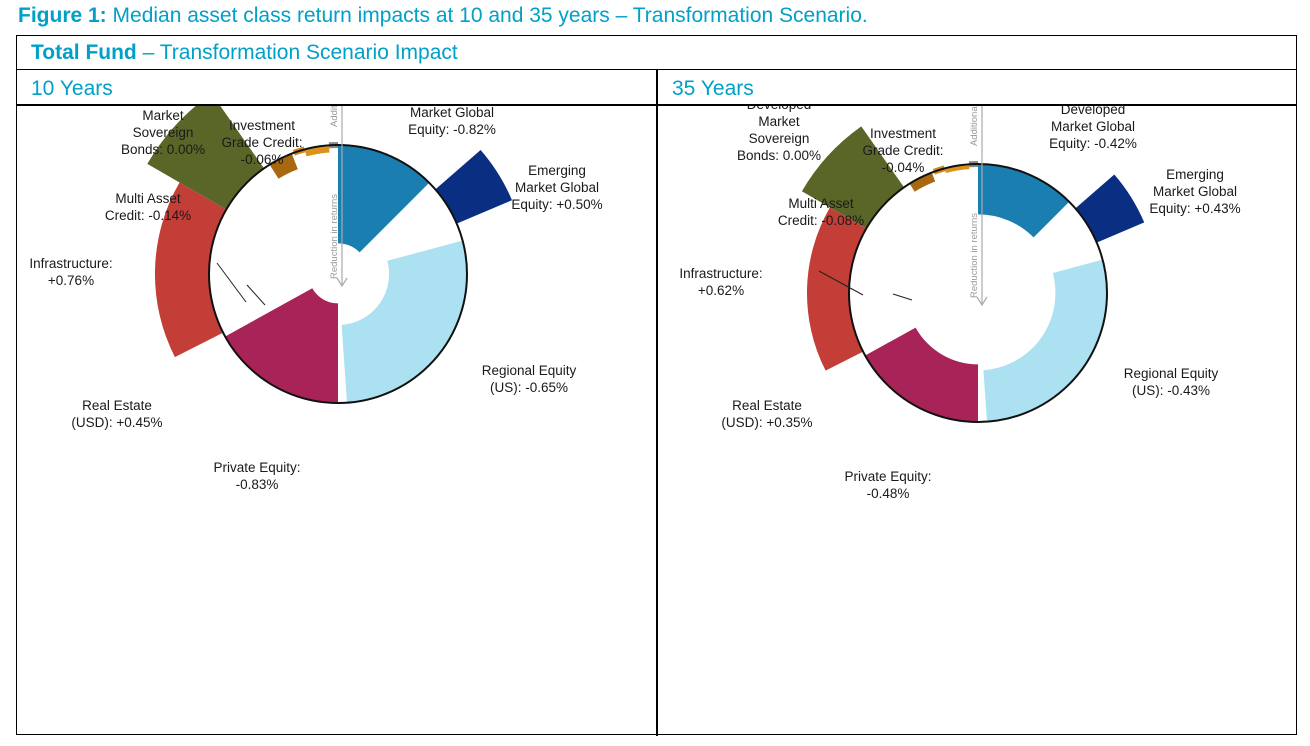 This screenshot has height=746, width=1310. What do you see at coordinates (256, 476) in the screenshot?
I see `label-private-equity: Private Equity: -0.83%` at bounding box center [256, 476].